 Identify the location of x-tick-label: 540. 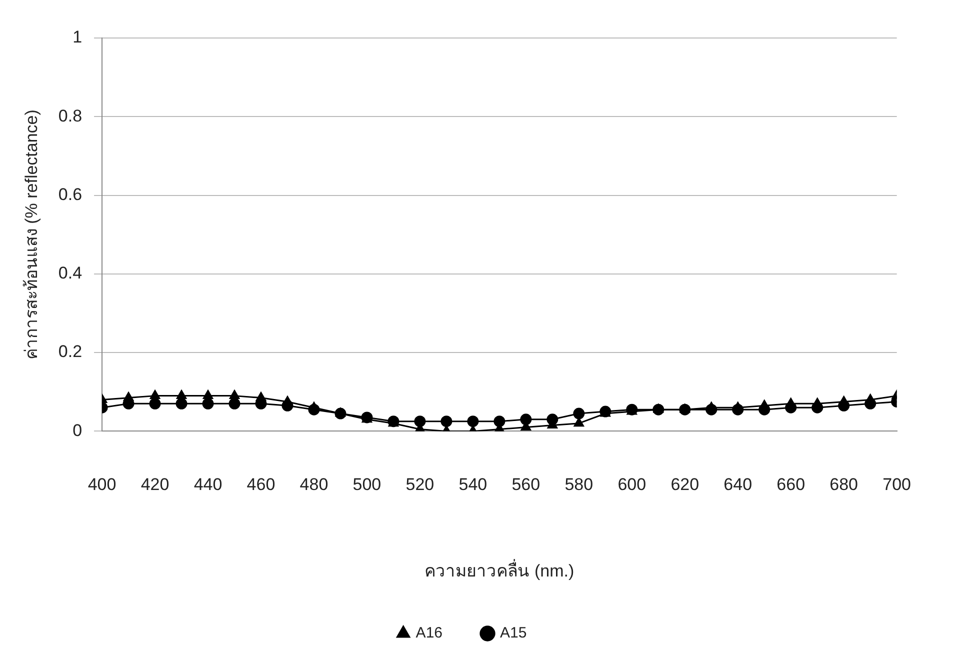
(473, 484).